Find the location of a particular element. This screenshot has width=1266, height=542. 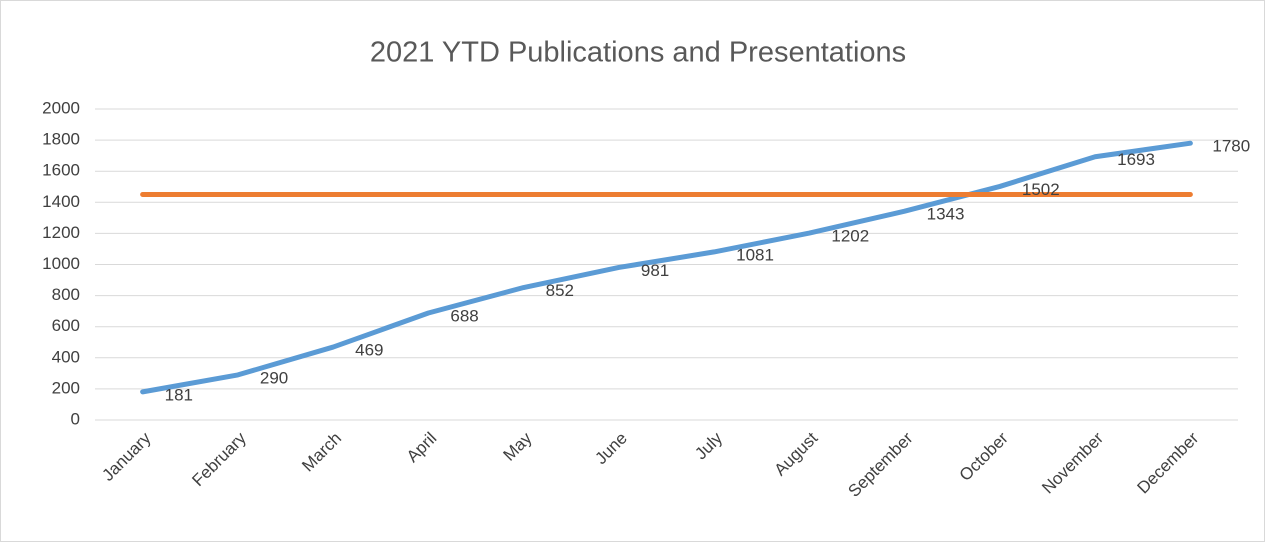

data-label: 1780 is located at coordinates (1231, 146).